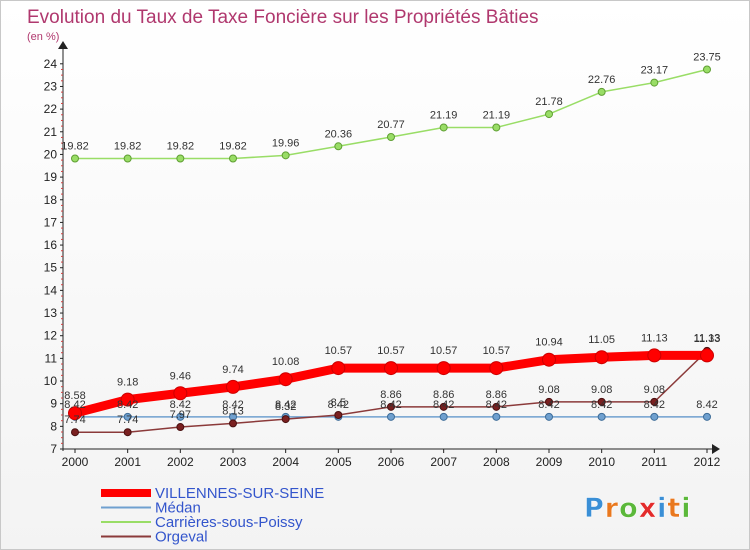 This screenshot has height=550, width=750. What do you see at coordinates (51, 86) in the screenshot?
I see `y-tick-label: 23` at bounding box center [51, 86].